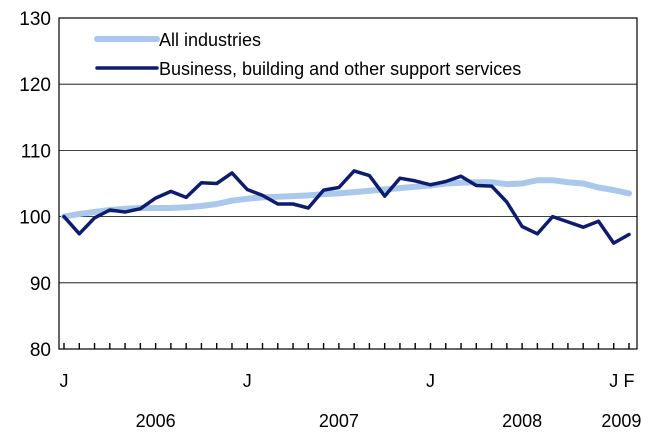  Describe the element at coordinates (389, 421) in the screenshot. I see `x-axis-year-labels: 2006 2007 2008 2009` at that location.